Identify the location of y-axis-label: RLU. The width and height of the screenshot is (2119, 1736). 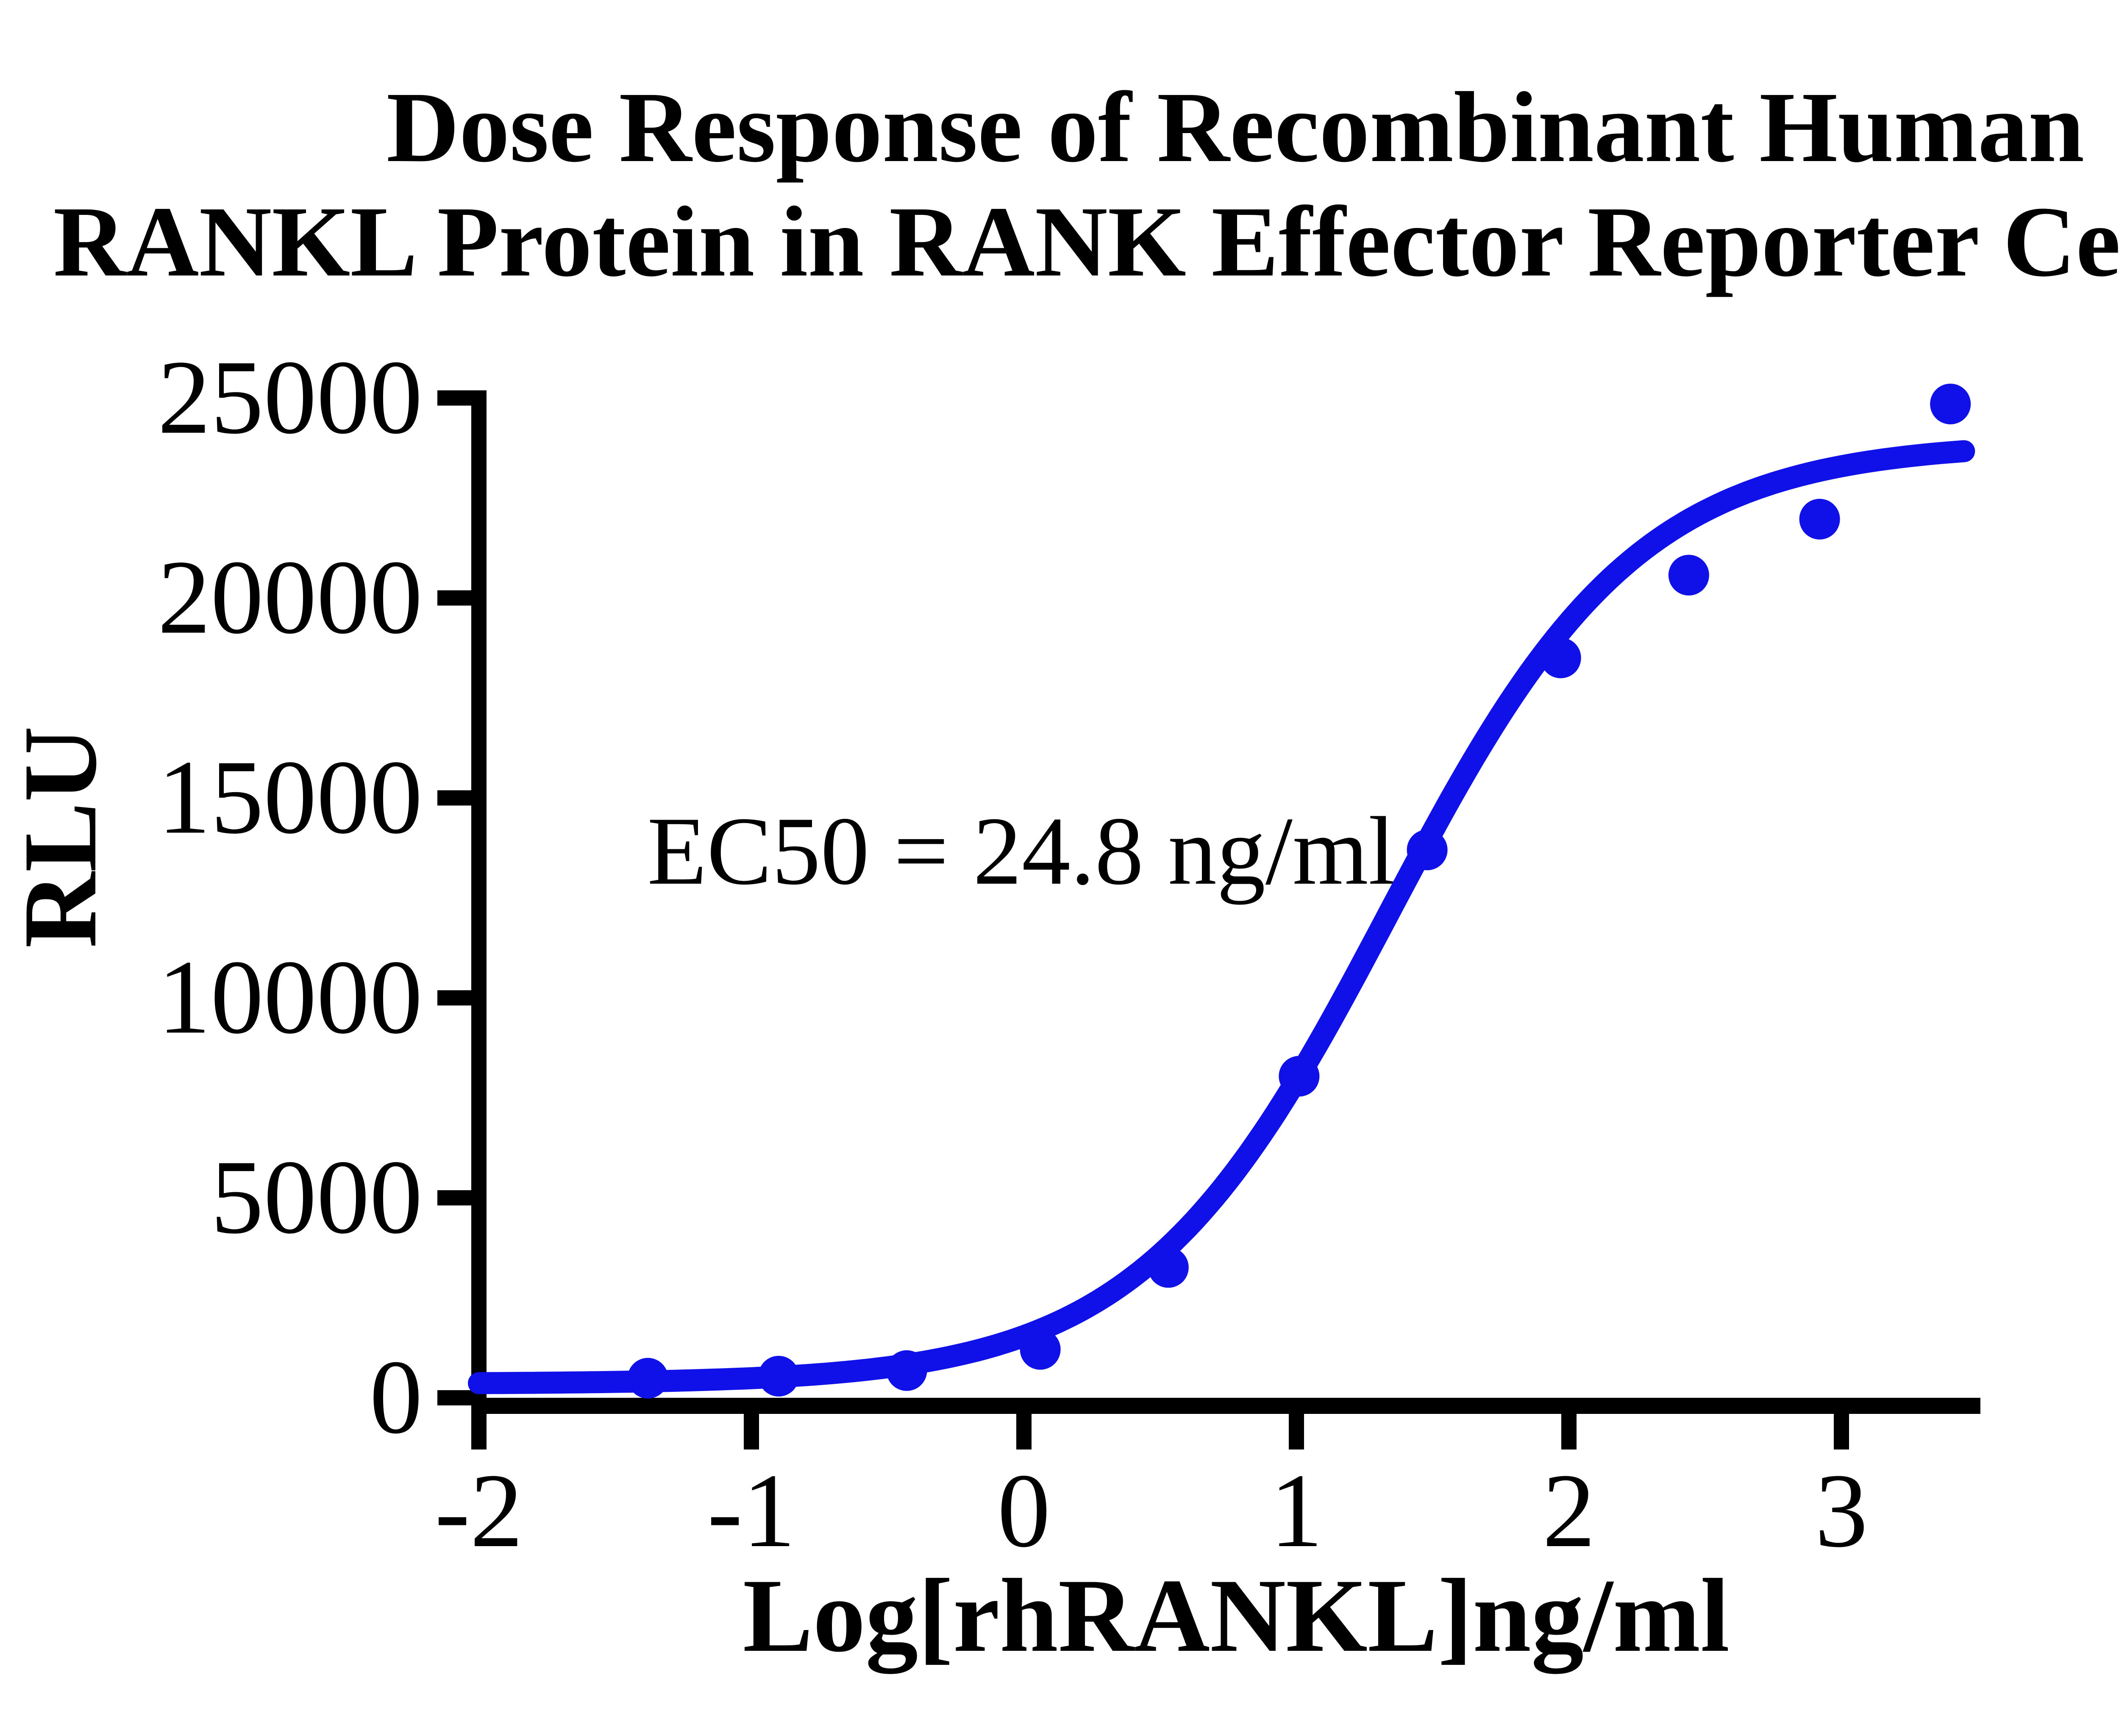
(60, 837).